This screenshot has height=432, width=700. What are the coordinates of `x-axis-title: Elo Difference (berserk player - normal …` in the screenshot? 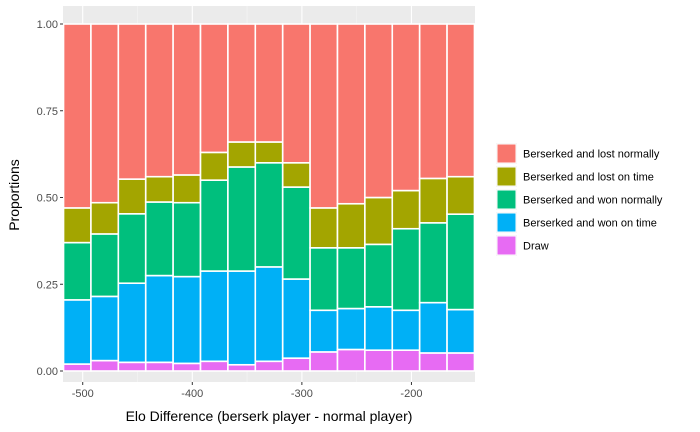 It's located at (269, 416).